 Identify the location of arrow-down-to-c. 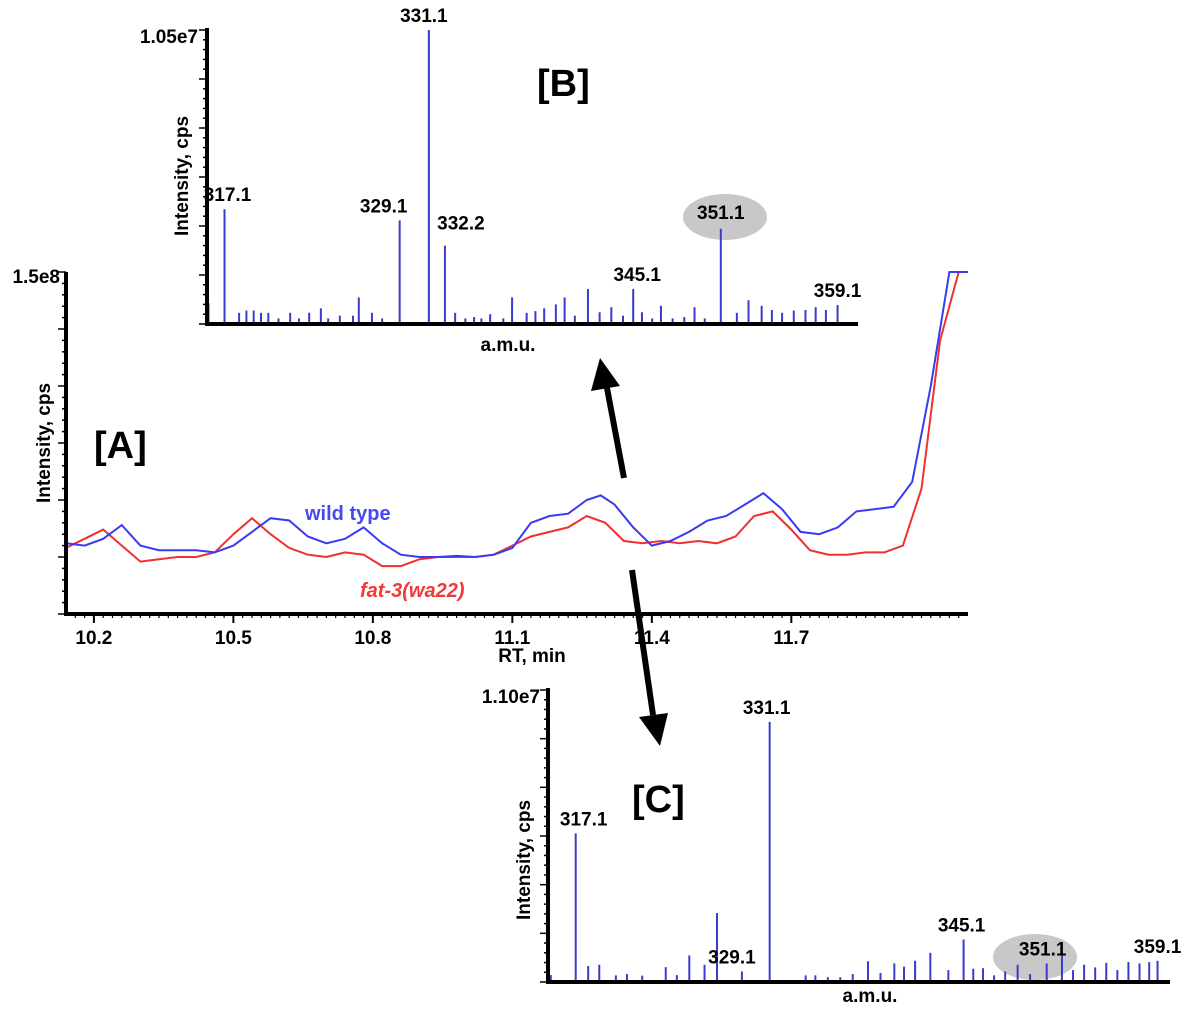
(648, 657).